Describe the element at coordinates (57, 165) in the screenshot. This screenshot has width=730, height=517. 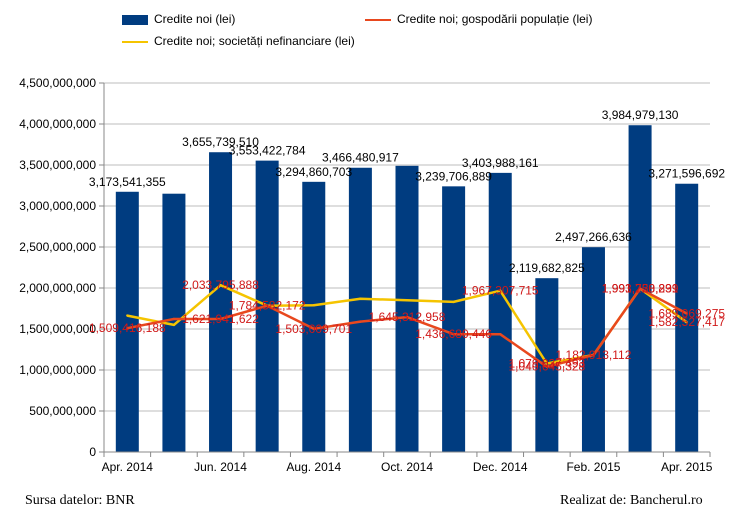
I see `y-tick-label: 3,500,000,000` at that location.